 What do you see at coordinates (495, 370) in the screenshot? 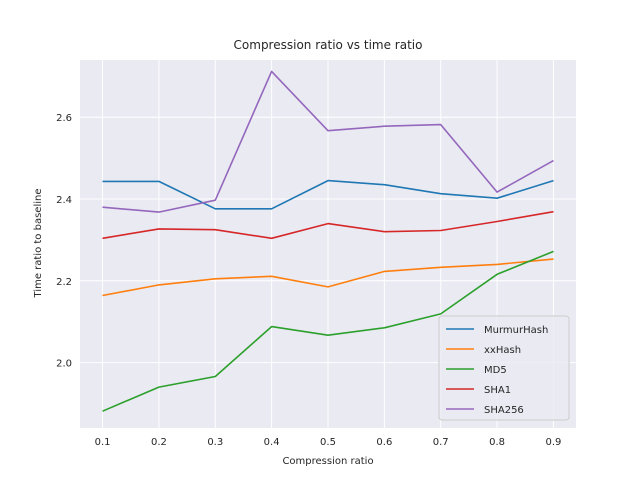
I see `legend-label: MD5` at bounding box center [495, 370].